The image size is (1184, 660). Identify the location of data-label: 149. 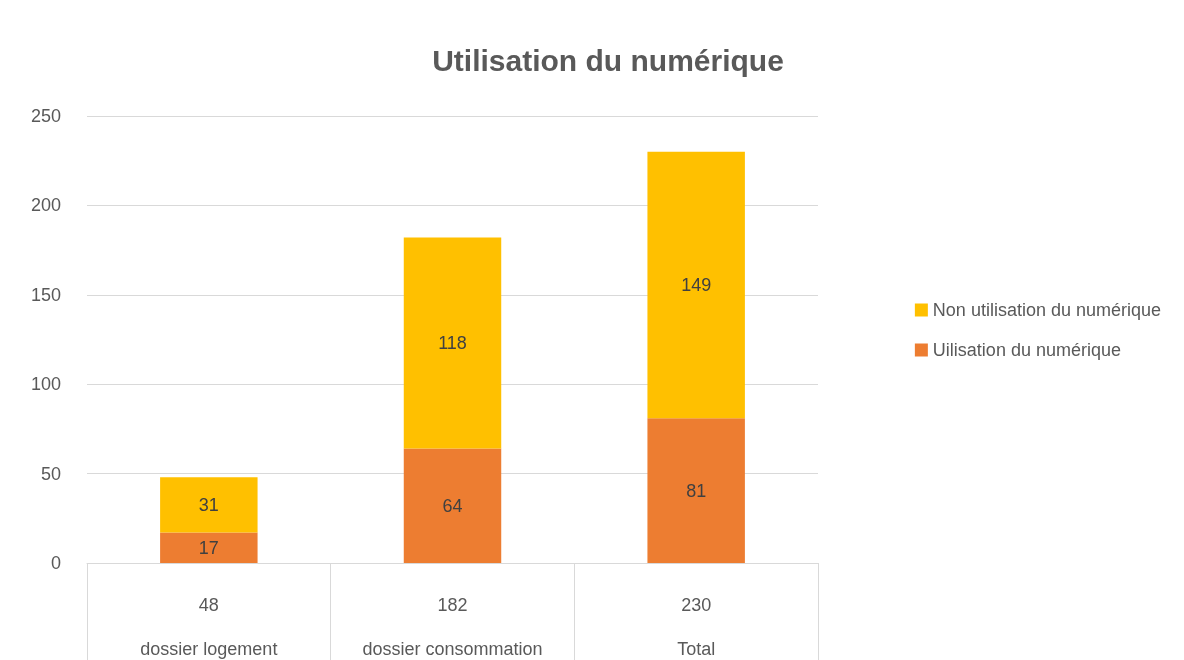
(696, 284).